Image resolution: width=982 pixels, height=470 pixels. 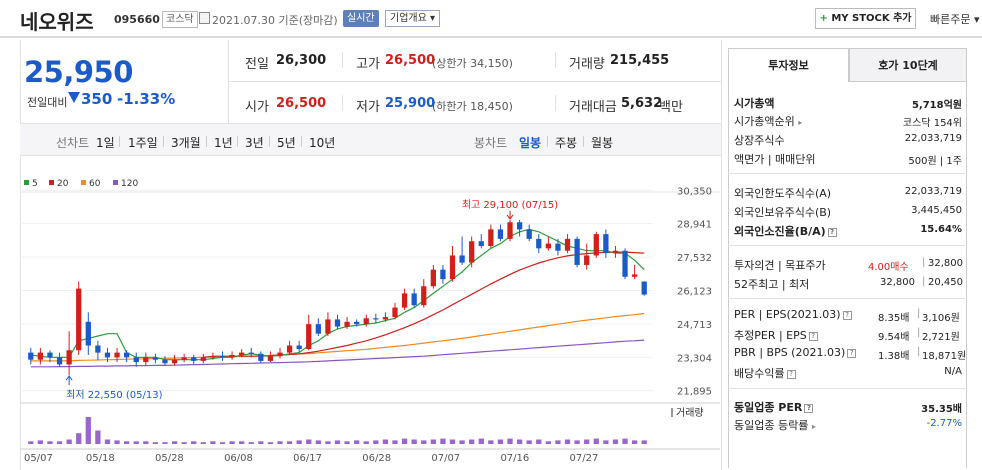 I want to click on high-arrow-head, so click(x=510, y=217).